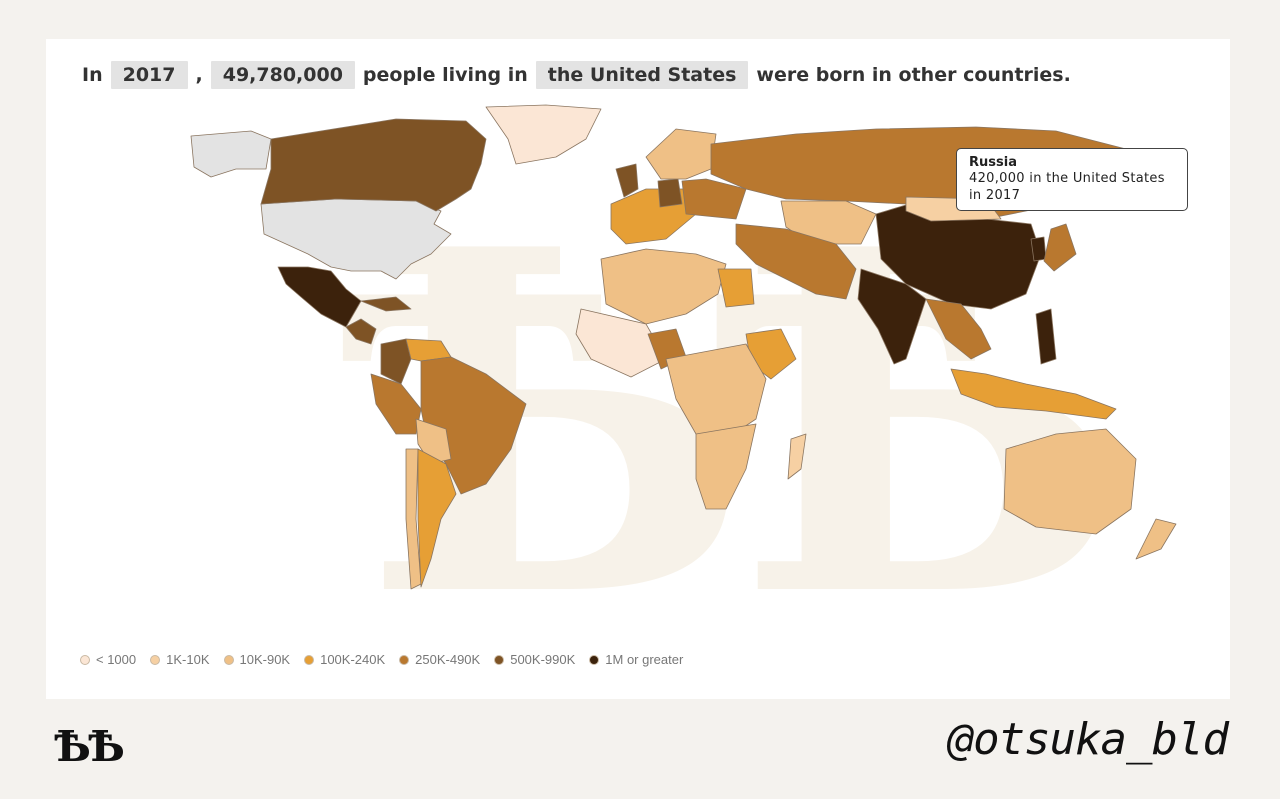 The image size is (1280, 799). What do you see at coordinates (1038, 249) in the screenshot?
I see `country-korea` at bounding box center [1038, 249].